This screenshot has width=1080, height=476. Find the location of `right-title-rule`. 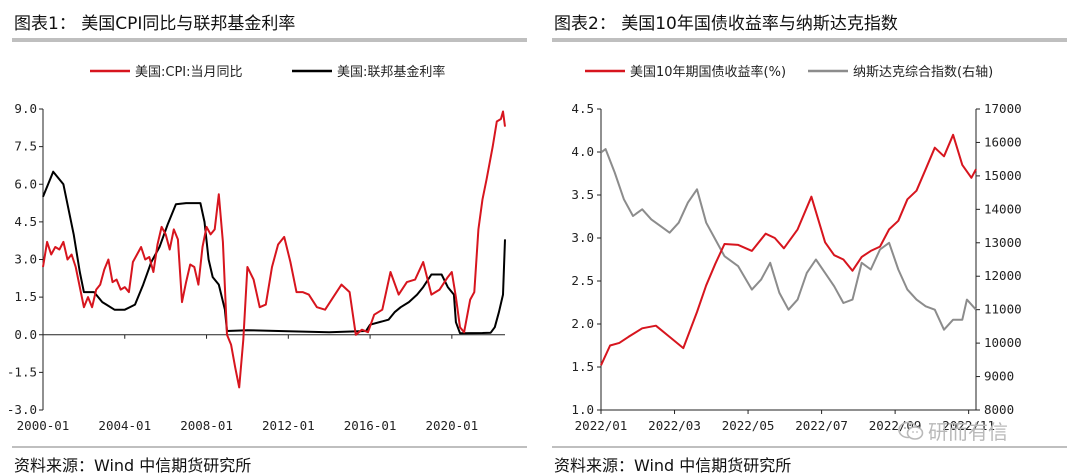

right-title-rule is located at coordinates (809, 40).